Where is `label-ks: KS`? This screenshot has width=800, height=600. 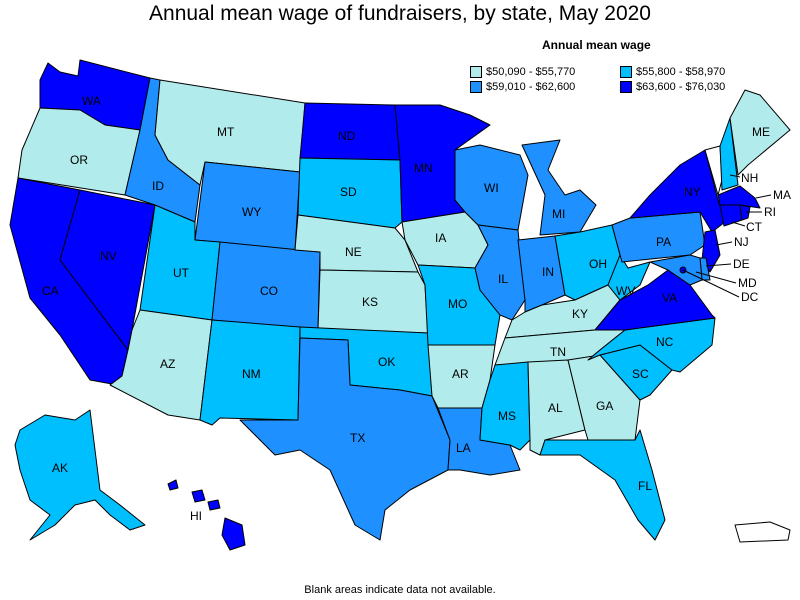
label-ks: KS is located at coordinates (370, 302).